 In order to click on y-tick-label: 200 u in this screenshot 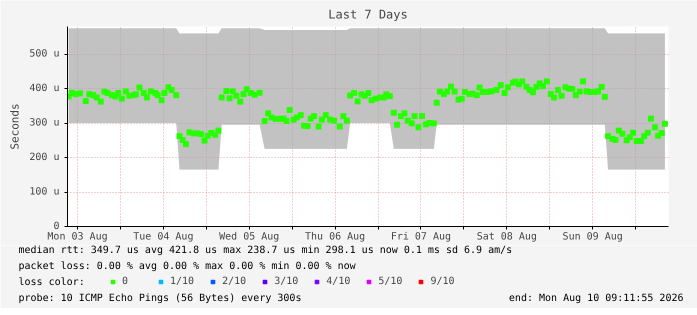, I will do `click(44, 158)`.